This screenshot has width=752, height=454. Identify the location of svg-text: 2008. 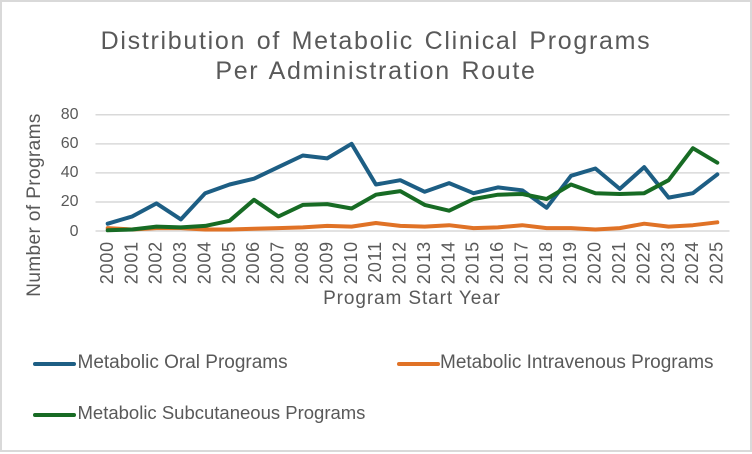
(302, 262).